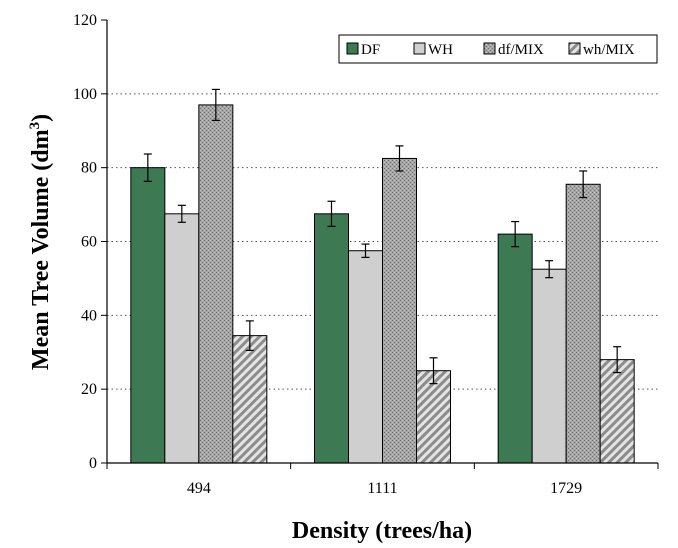 This screenshot has width=678, height=548. I want to click on y-tick-label: 60, so click(89, 242).